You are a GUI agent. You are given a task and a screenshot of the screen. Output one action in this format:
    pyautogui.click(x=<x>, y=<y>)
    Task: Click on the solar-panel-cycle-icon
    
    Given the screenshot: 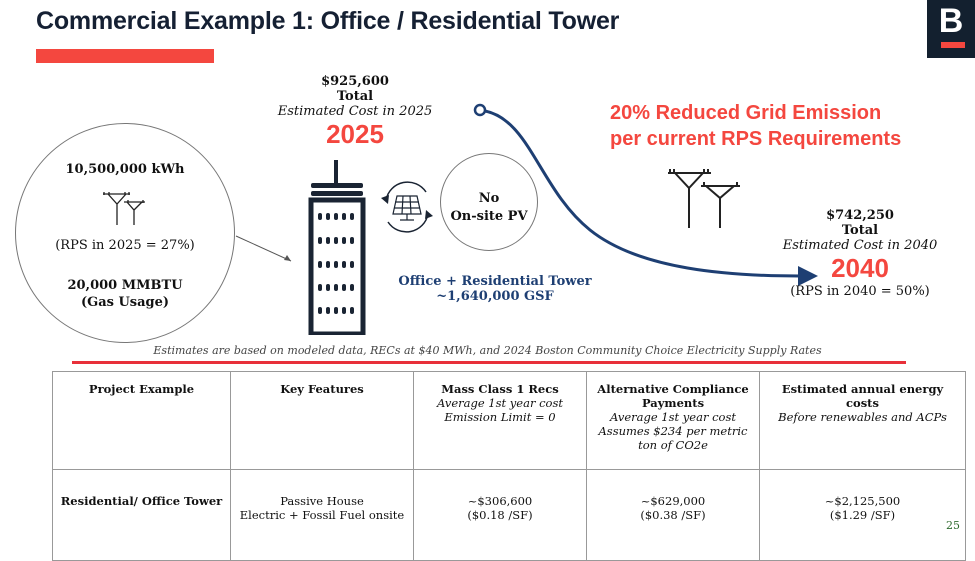 What is the action you would take?
    pyautogui.click(x=407, y=207)
    